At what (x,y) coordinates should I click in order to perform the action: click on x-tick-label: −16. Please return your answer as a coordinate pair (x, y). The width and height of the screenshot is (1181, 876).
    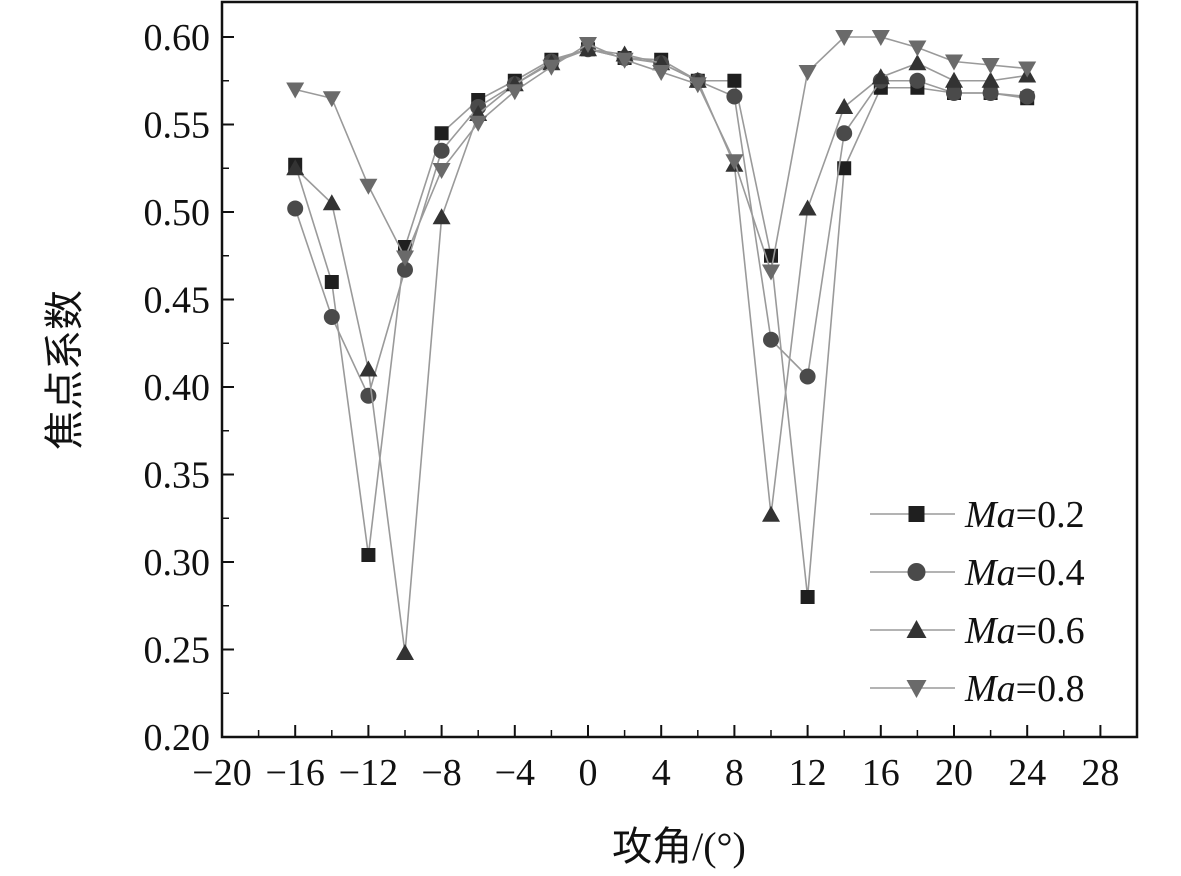
    Looking at the image, I should click on (294, 773).